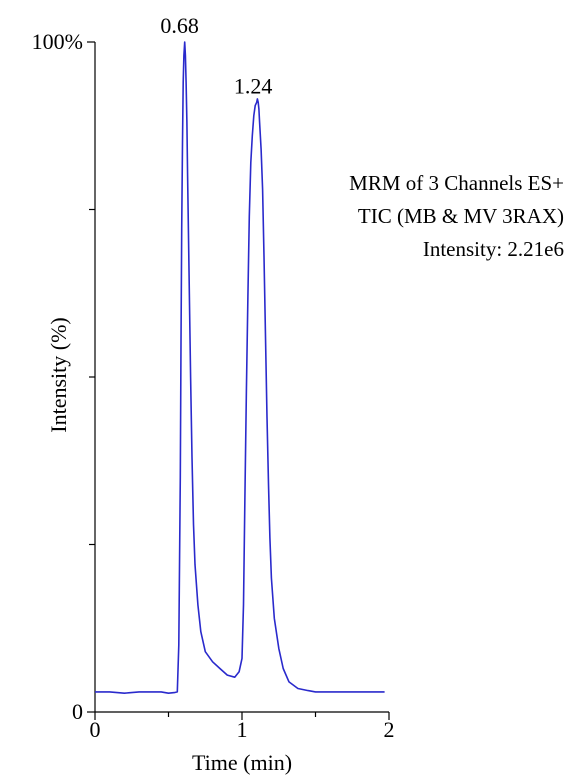 This screenshot has width=571, height=778. What do you see at coordinates (77, 711) in the screenshot?
I see `y-tick-label: 0` at bounding box center [77, 711].